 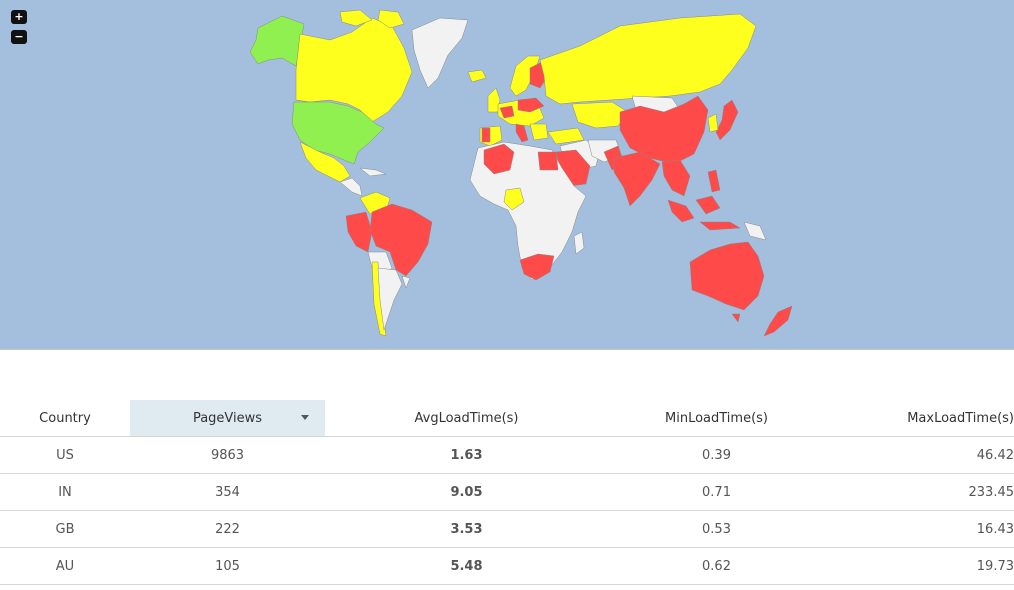 What do you see at coordinates (325, 162) in the screenshot?
I see `country-mexico` at bounding box center [325, 162].